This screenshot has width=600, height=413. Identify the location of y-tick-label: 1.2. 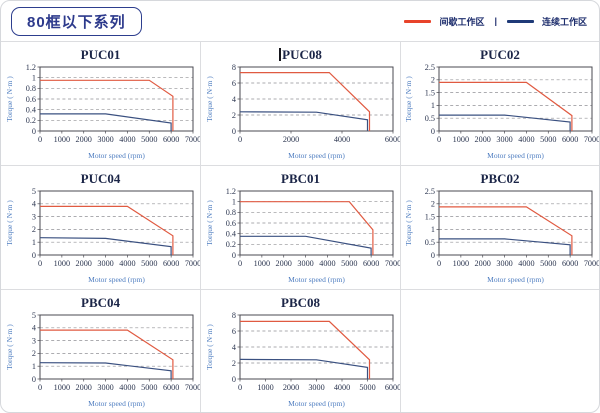
(230, 191).